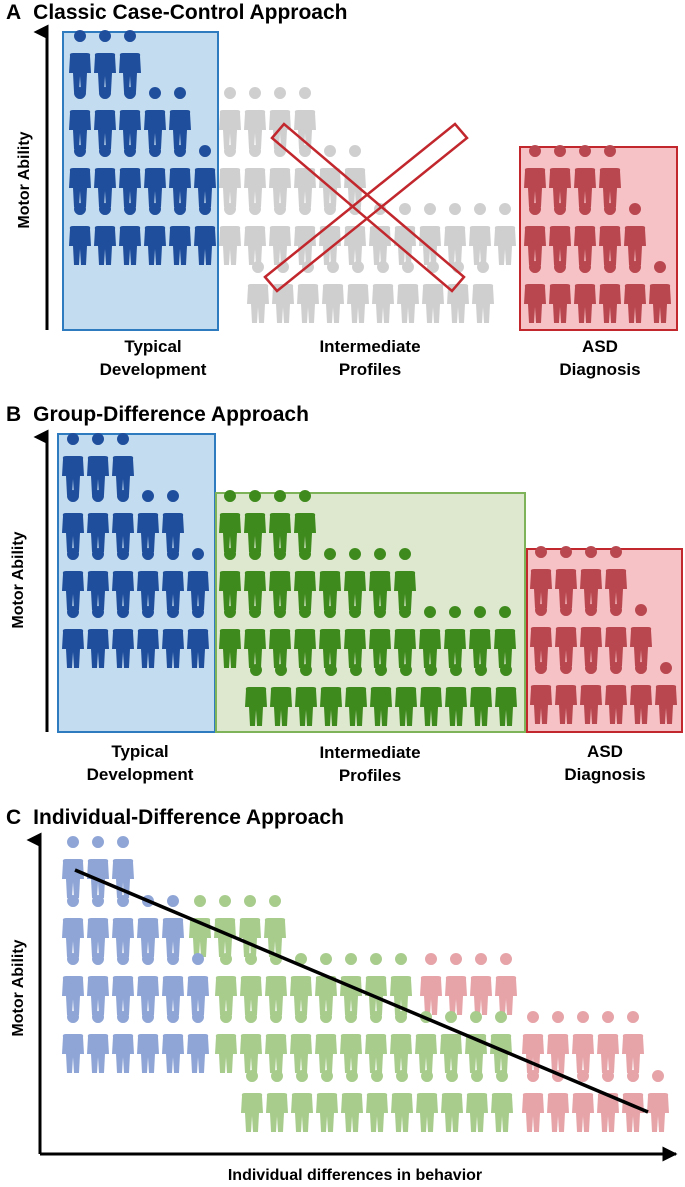  Describe the element at coordinates (370, 358) in the screenshot. I see `panel-a-label-intermediate: Intermediate Profiles` at that location.